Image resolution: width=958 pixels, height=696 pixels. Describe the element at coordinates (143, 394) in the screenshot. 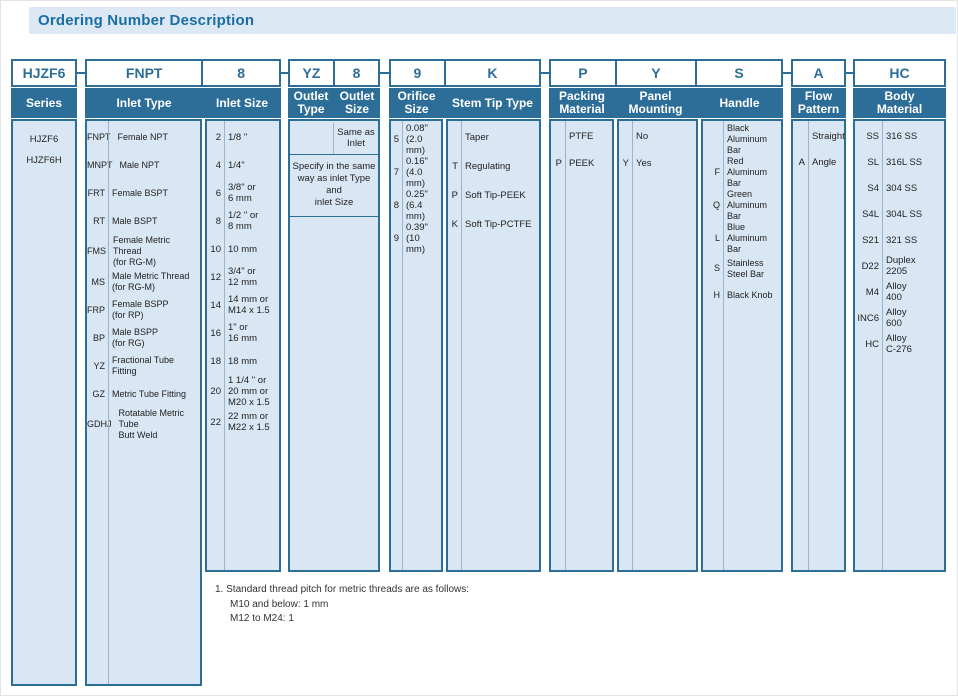

I see `table-row: GZ Metric Tube Fitting` at that location.